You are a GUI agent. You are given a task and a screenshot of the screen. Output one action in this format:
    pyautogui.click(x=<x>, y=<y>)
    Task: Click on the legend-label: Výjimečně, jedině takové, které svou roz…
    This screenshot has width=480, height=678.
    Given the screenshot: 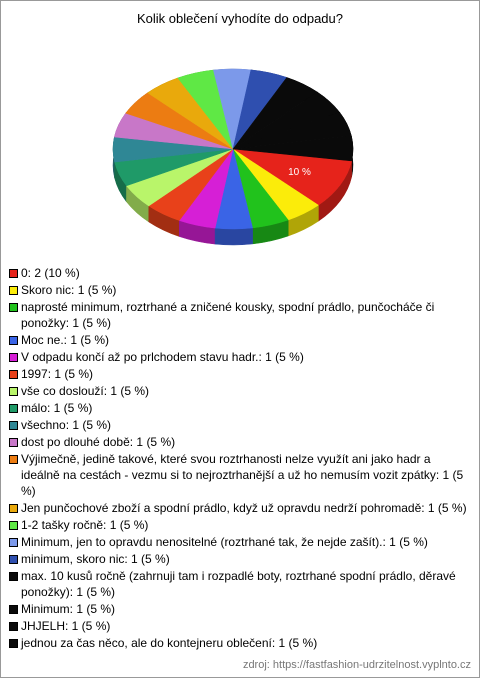 What is the action you would take?
    pyautogui.click(x=242, y=475)
    